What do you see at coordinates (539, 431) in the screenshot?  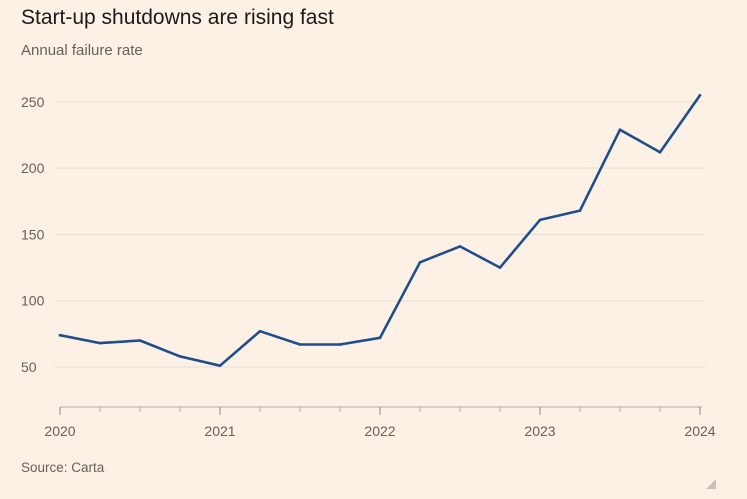 I see `x-tick-label: 2023` at bounding box center [539, 431].